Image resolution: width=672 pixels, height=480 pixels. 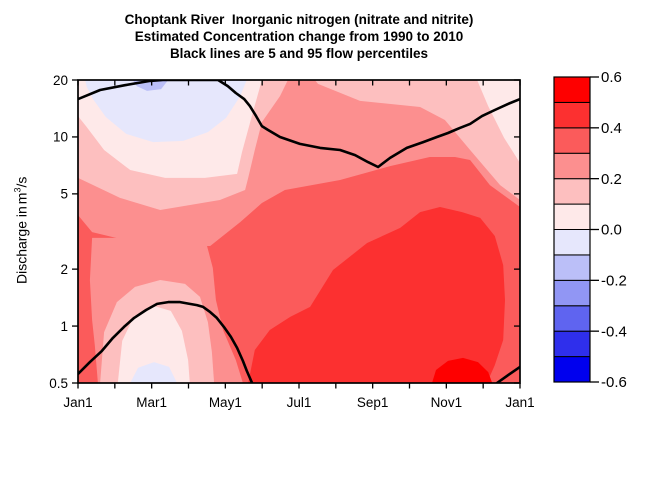 I want to click on colorbar-tick-label-6: -0.6, so click(x=614, y=382).